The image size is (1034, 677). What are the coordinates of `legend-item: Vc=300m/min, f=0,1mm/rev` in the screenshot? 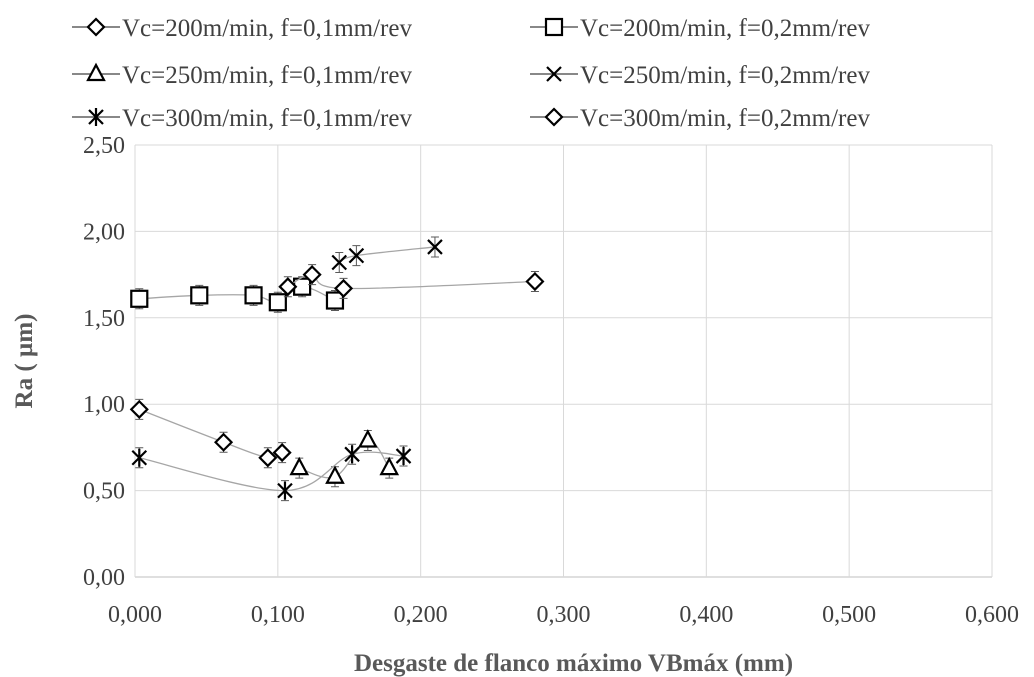 It's located at (242, 118).